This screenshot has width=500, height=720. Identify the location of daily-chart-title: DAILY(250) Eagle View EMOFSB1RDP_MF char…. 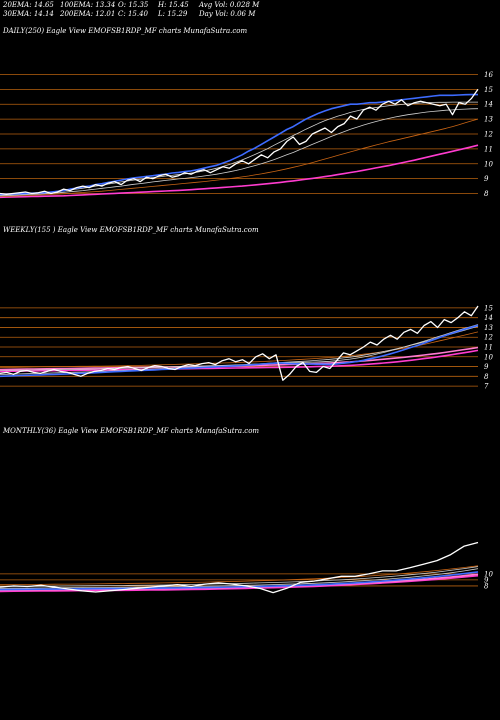
(125, 31).